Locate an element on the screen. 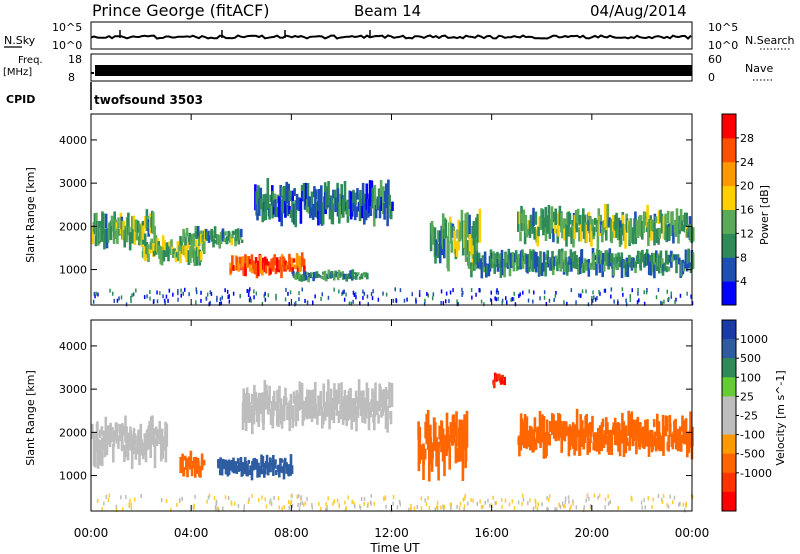 This screenshot has width=800, height=554. y-tick-label: 2000 is located at coordinates (73, 226).